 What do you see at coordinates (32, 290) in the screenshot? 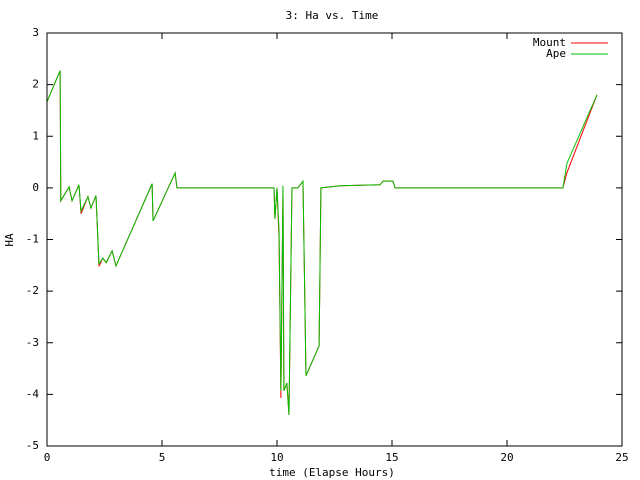
I see `y-tick-label: -2` at bounding box center [32, 290].